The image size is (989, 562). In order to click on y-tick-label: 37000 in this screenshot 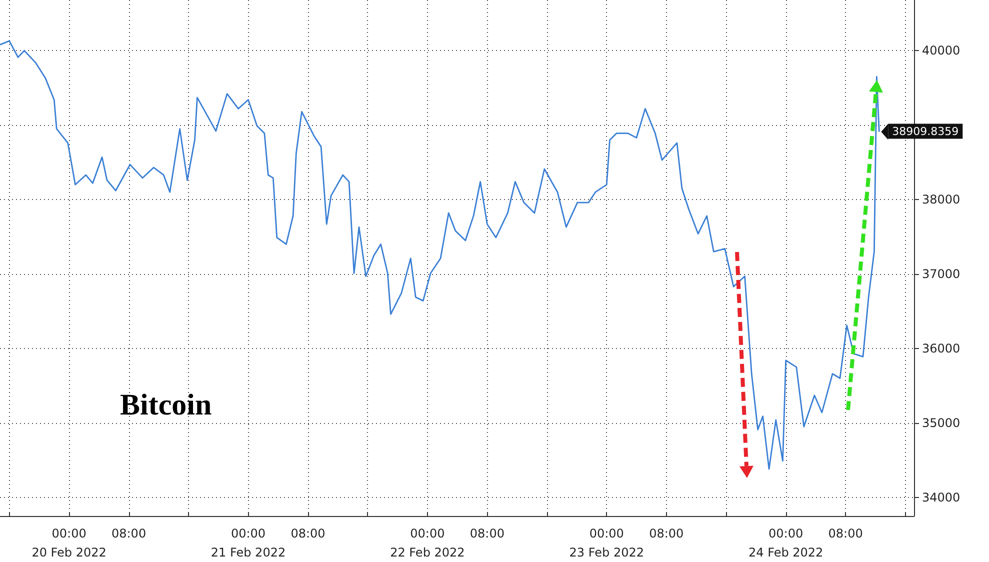, I will do `click(941, 274)`.